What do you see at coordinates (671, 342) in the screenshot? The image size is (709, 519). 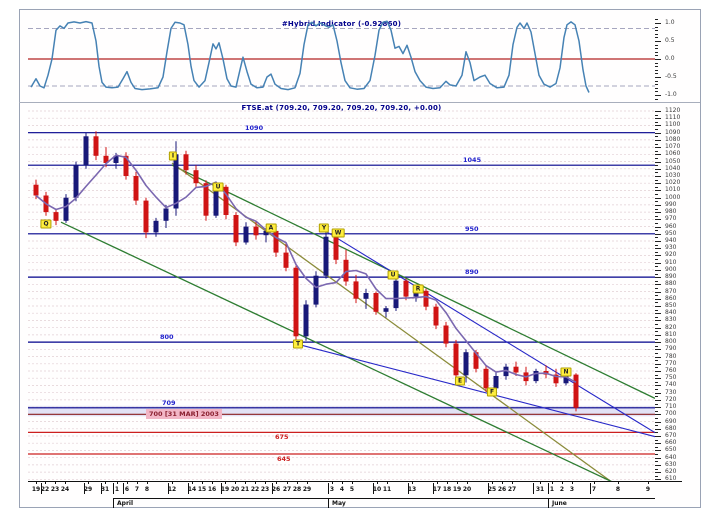 I see `axis-label: 800` at bounding box center [671, 342].